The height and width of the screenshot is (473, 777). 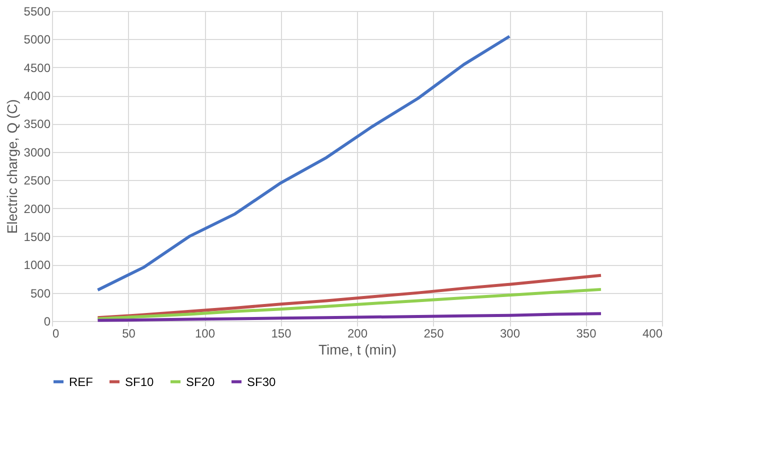 What do you see at coordinates (281, 333) in the screenshot?
I see `x-tick-label: 150` at bounding box center [281, 333].